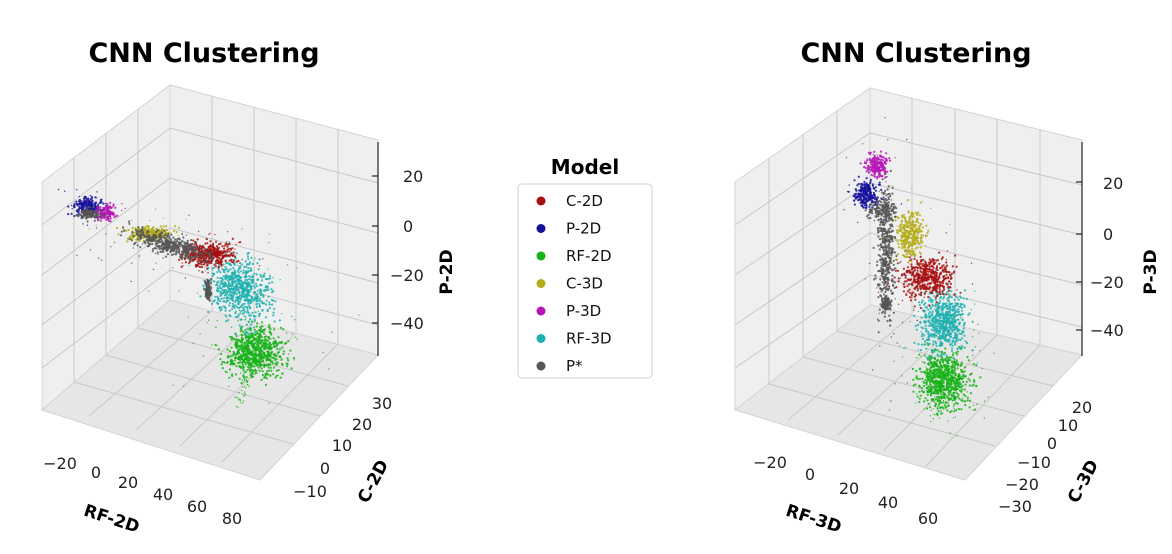  Describe the element at coordinates (253, 281) in the screenshot. I see `cluster-rf3d` at that location.